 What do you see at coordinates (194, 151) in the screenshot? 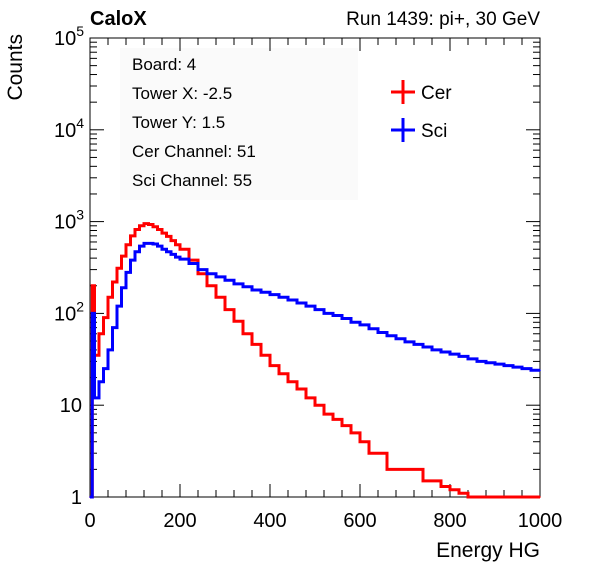
I see `info-line: Cer Channel: 51` at bounding box center [194, 151].